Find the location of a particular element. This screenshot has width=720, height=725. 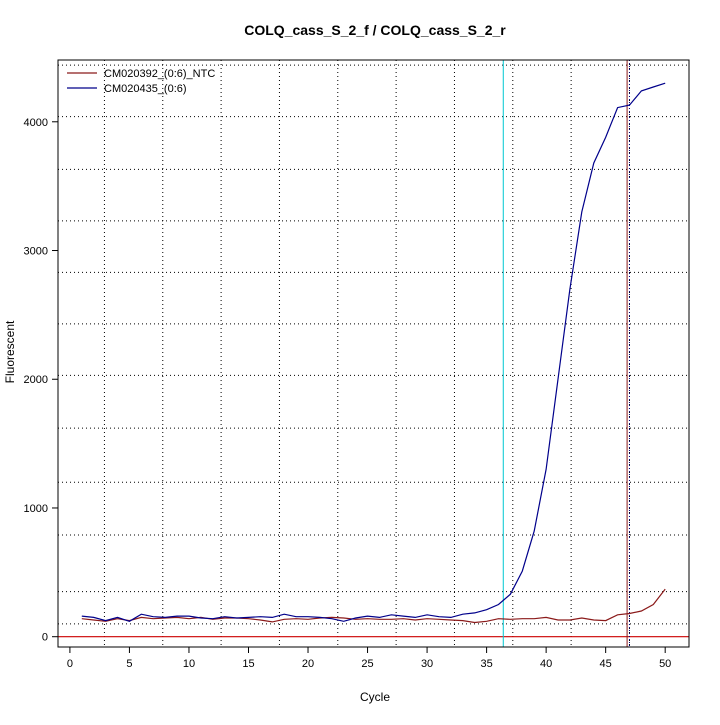

y-axis-label: Fluorescent is located at coordinates (10, 351).